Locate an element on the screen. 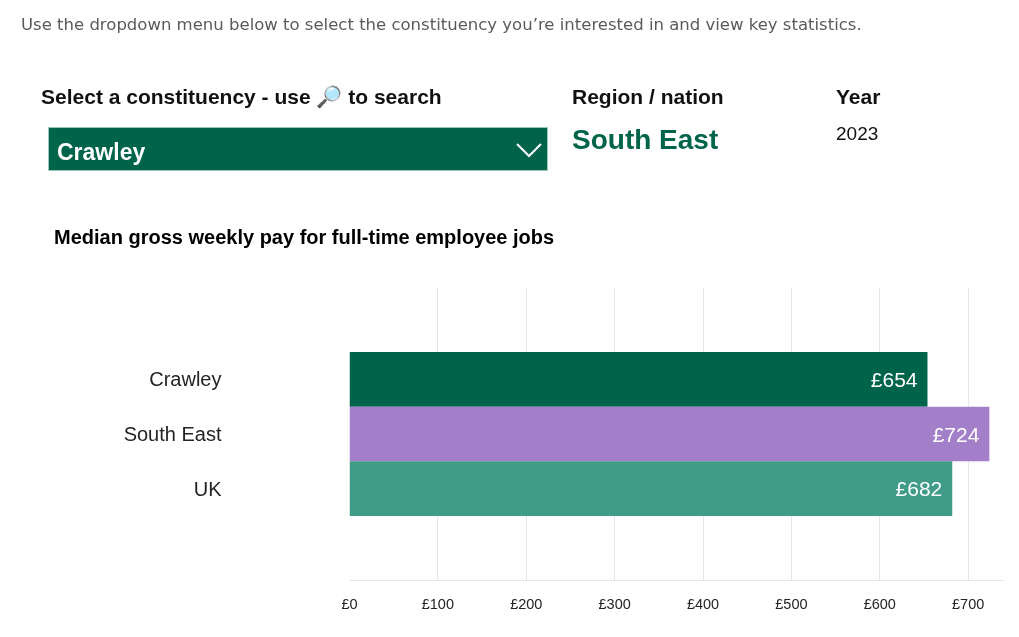 The height and width of the screenshot is (637, 1019). data-label: £682 is located at coordinates (919, 489).